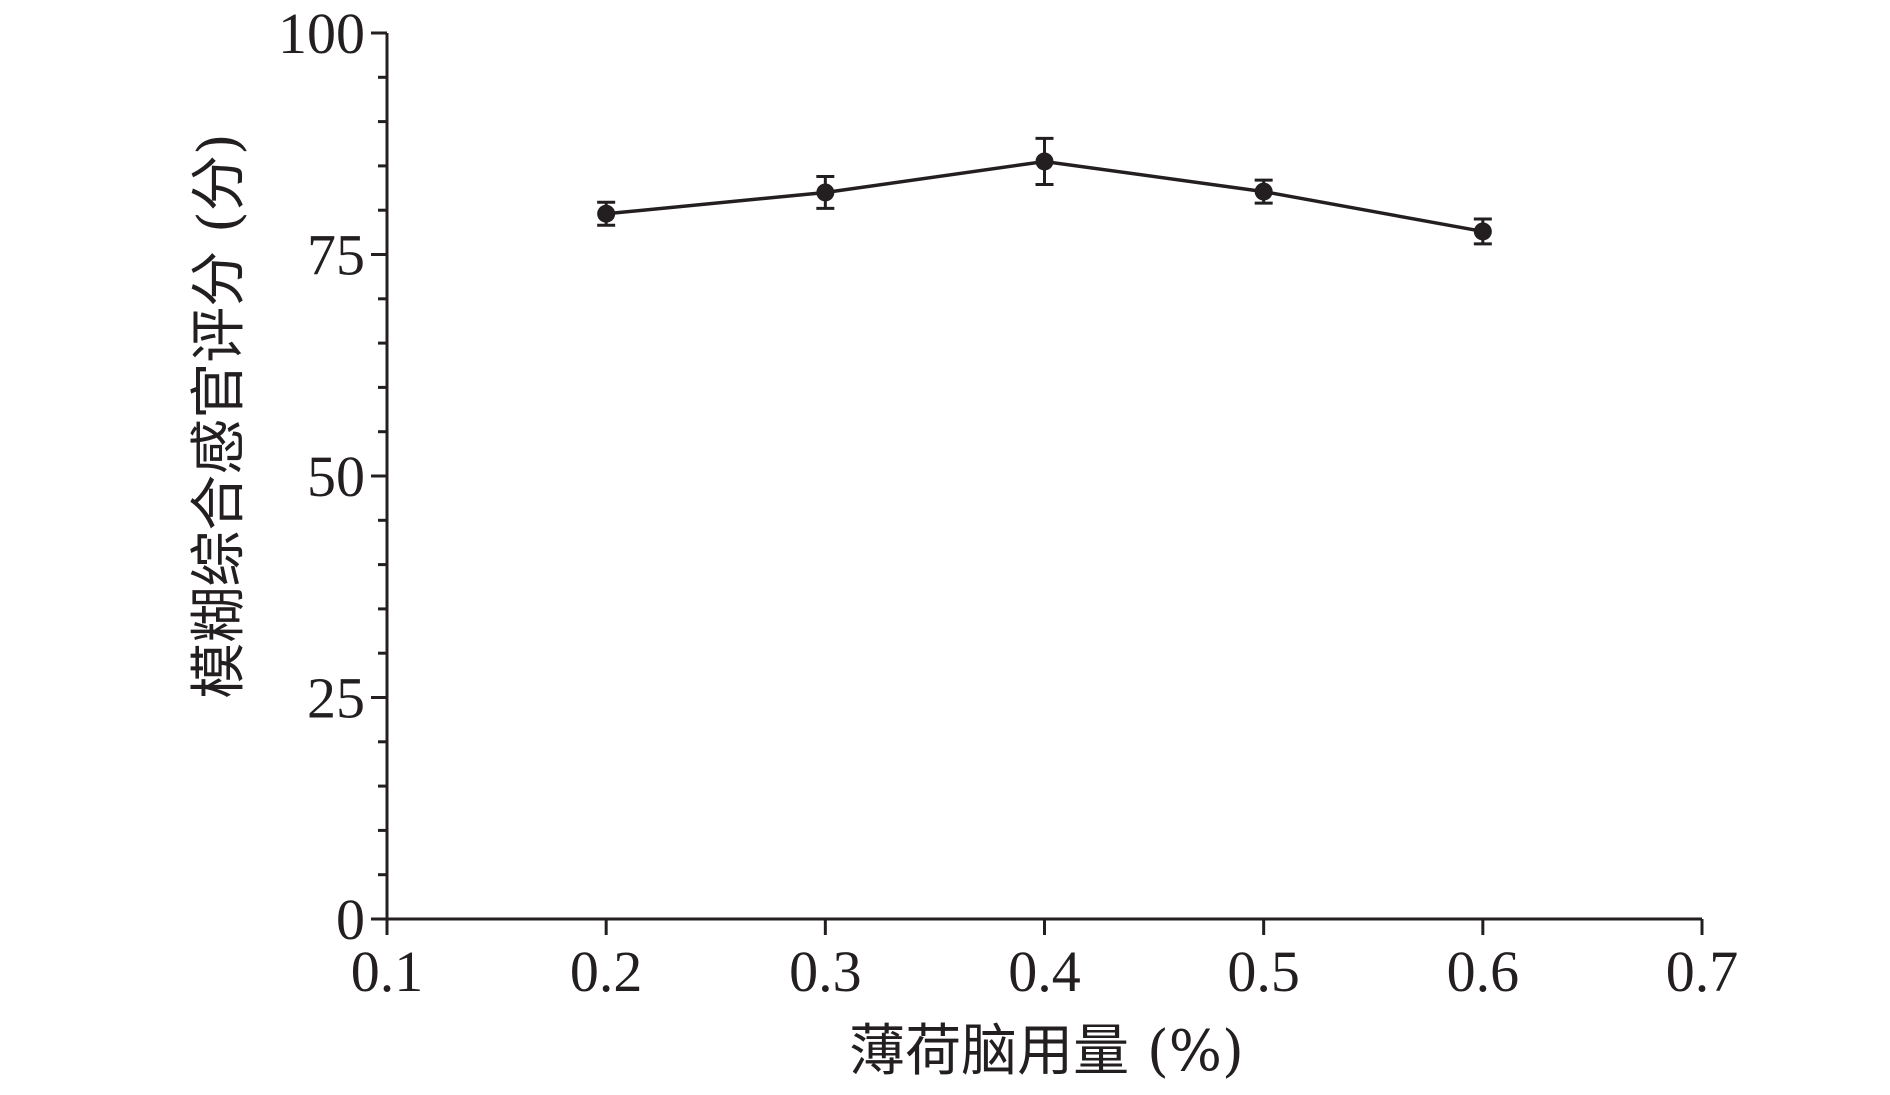  Describe the element at coordinates (1483, 971) in the screenshot. I see `x-tick-label: 0.6` at that location.